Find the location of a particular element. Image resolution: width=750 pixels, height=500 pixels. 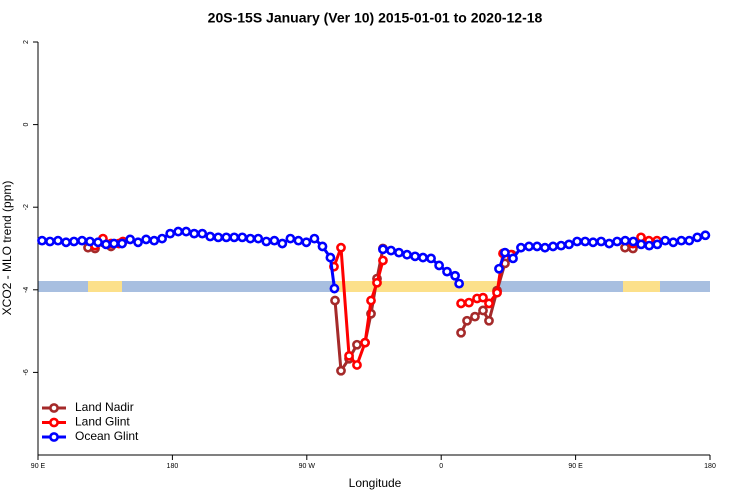

x-axis-label: Longitude is located at coordinates (375, 483).